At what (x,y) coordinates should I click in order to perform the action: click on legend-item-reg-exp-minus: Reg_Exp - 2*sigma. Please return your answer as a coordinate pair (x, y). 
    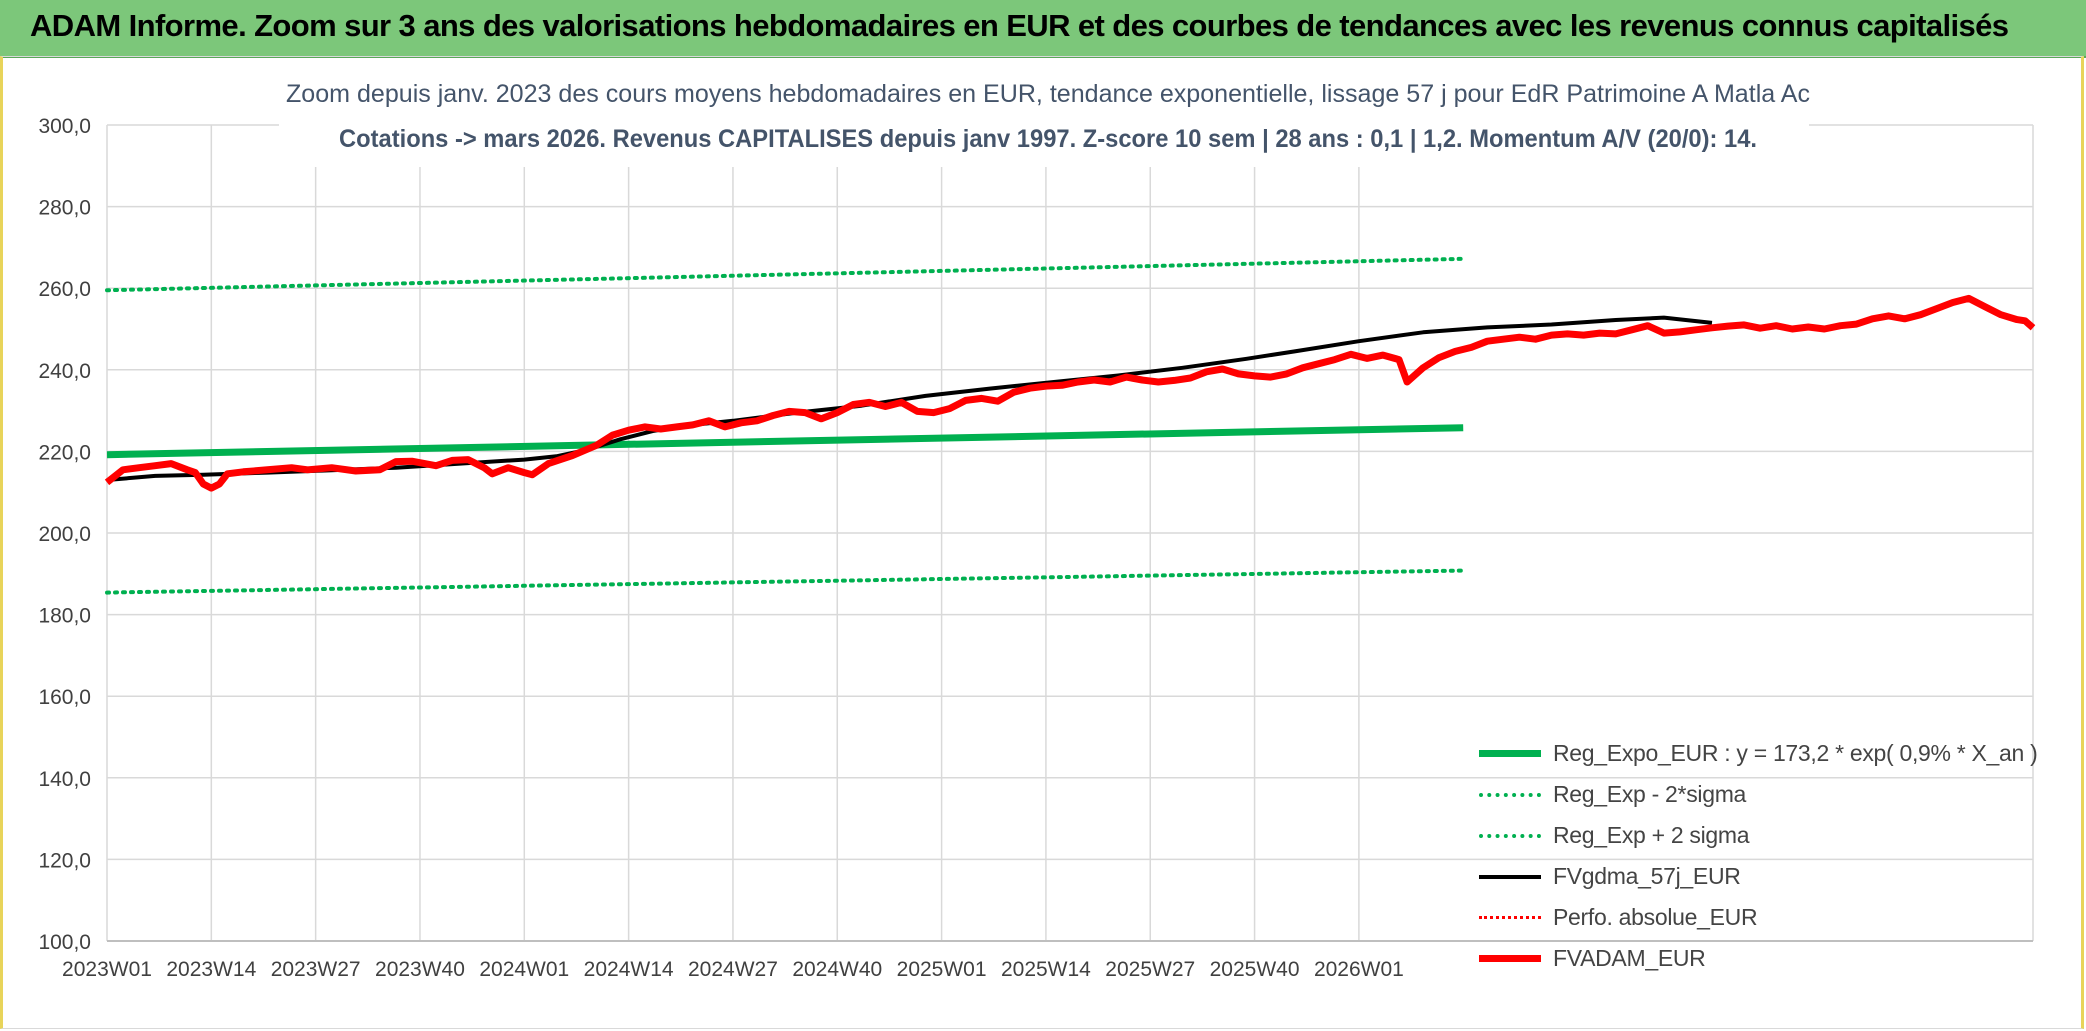
    Looking at the image, I should click on (1758, 794).